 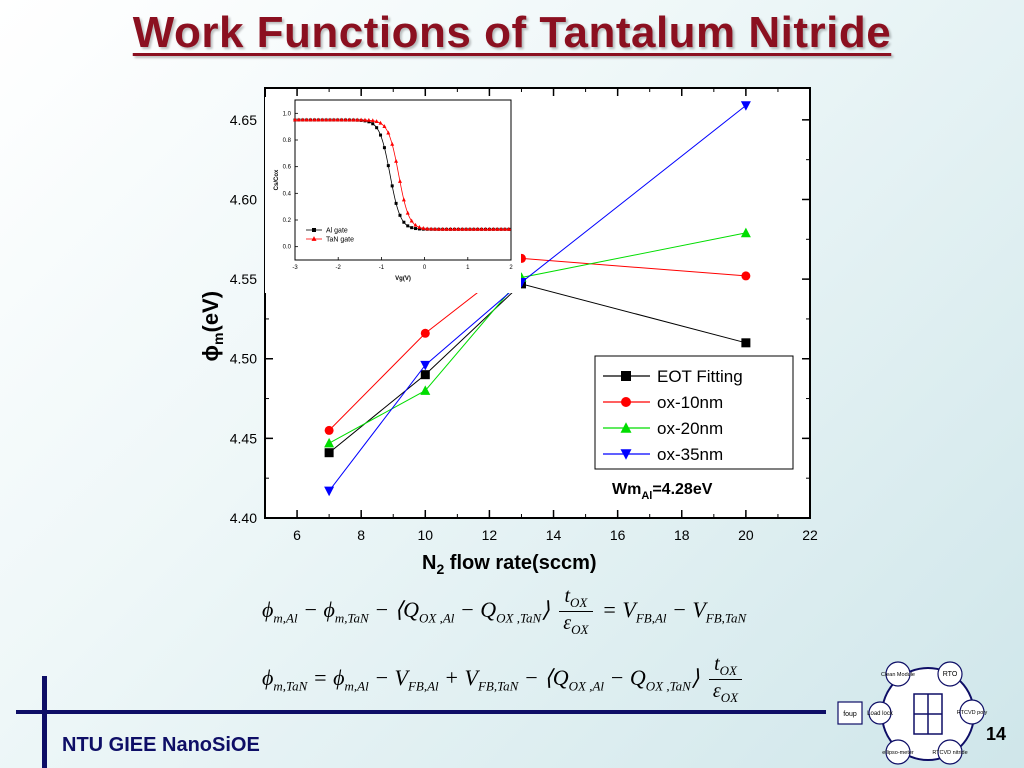 What do you see at coordinates (287, 114) in the screenshot?
I see `inset-y-tick-label: 1.0` at bounding box center [287, 114].